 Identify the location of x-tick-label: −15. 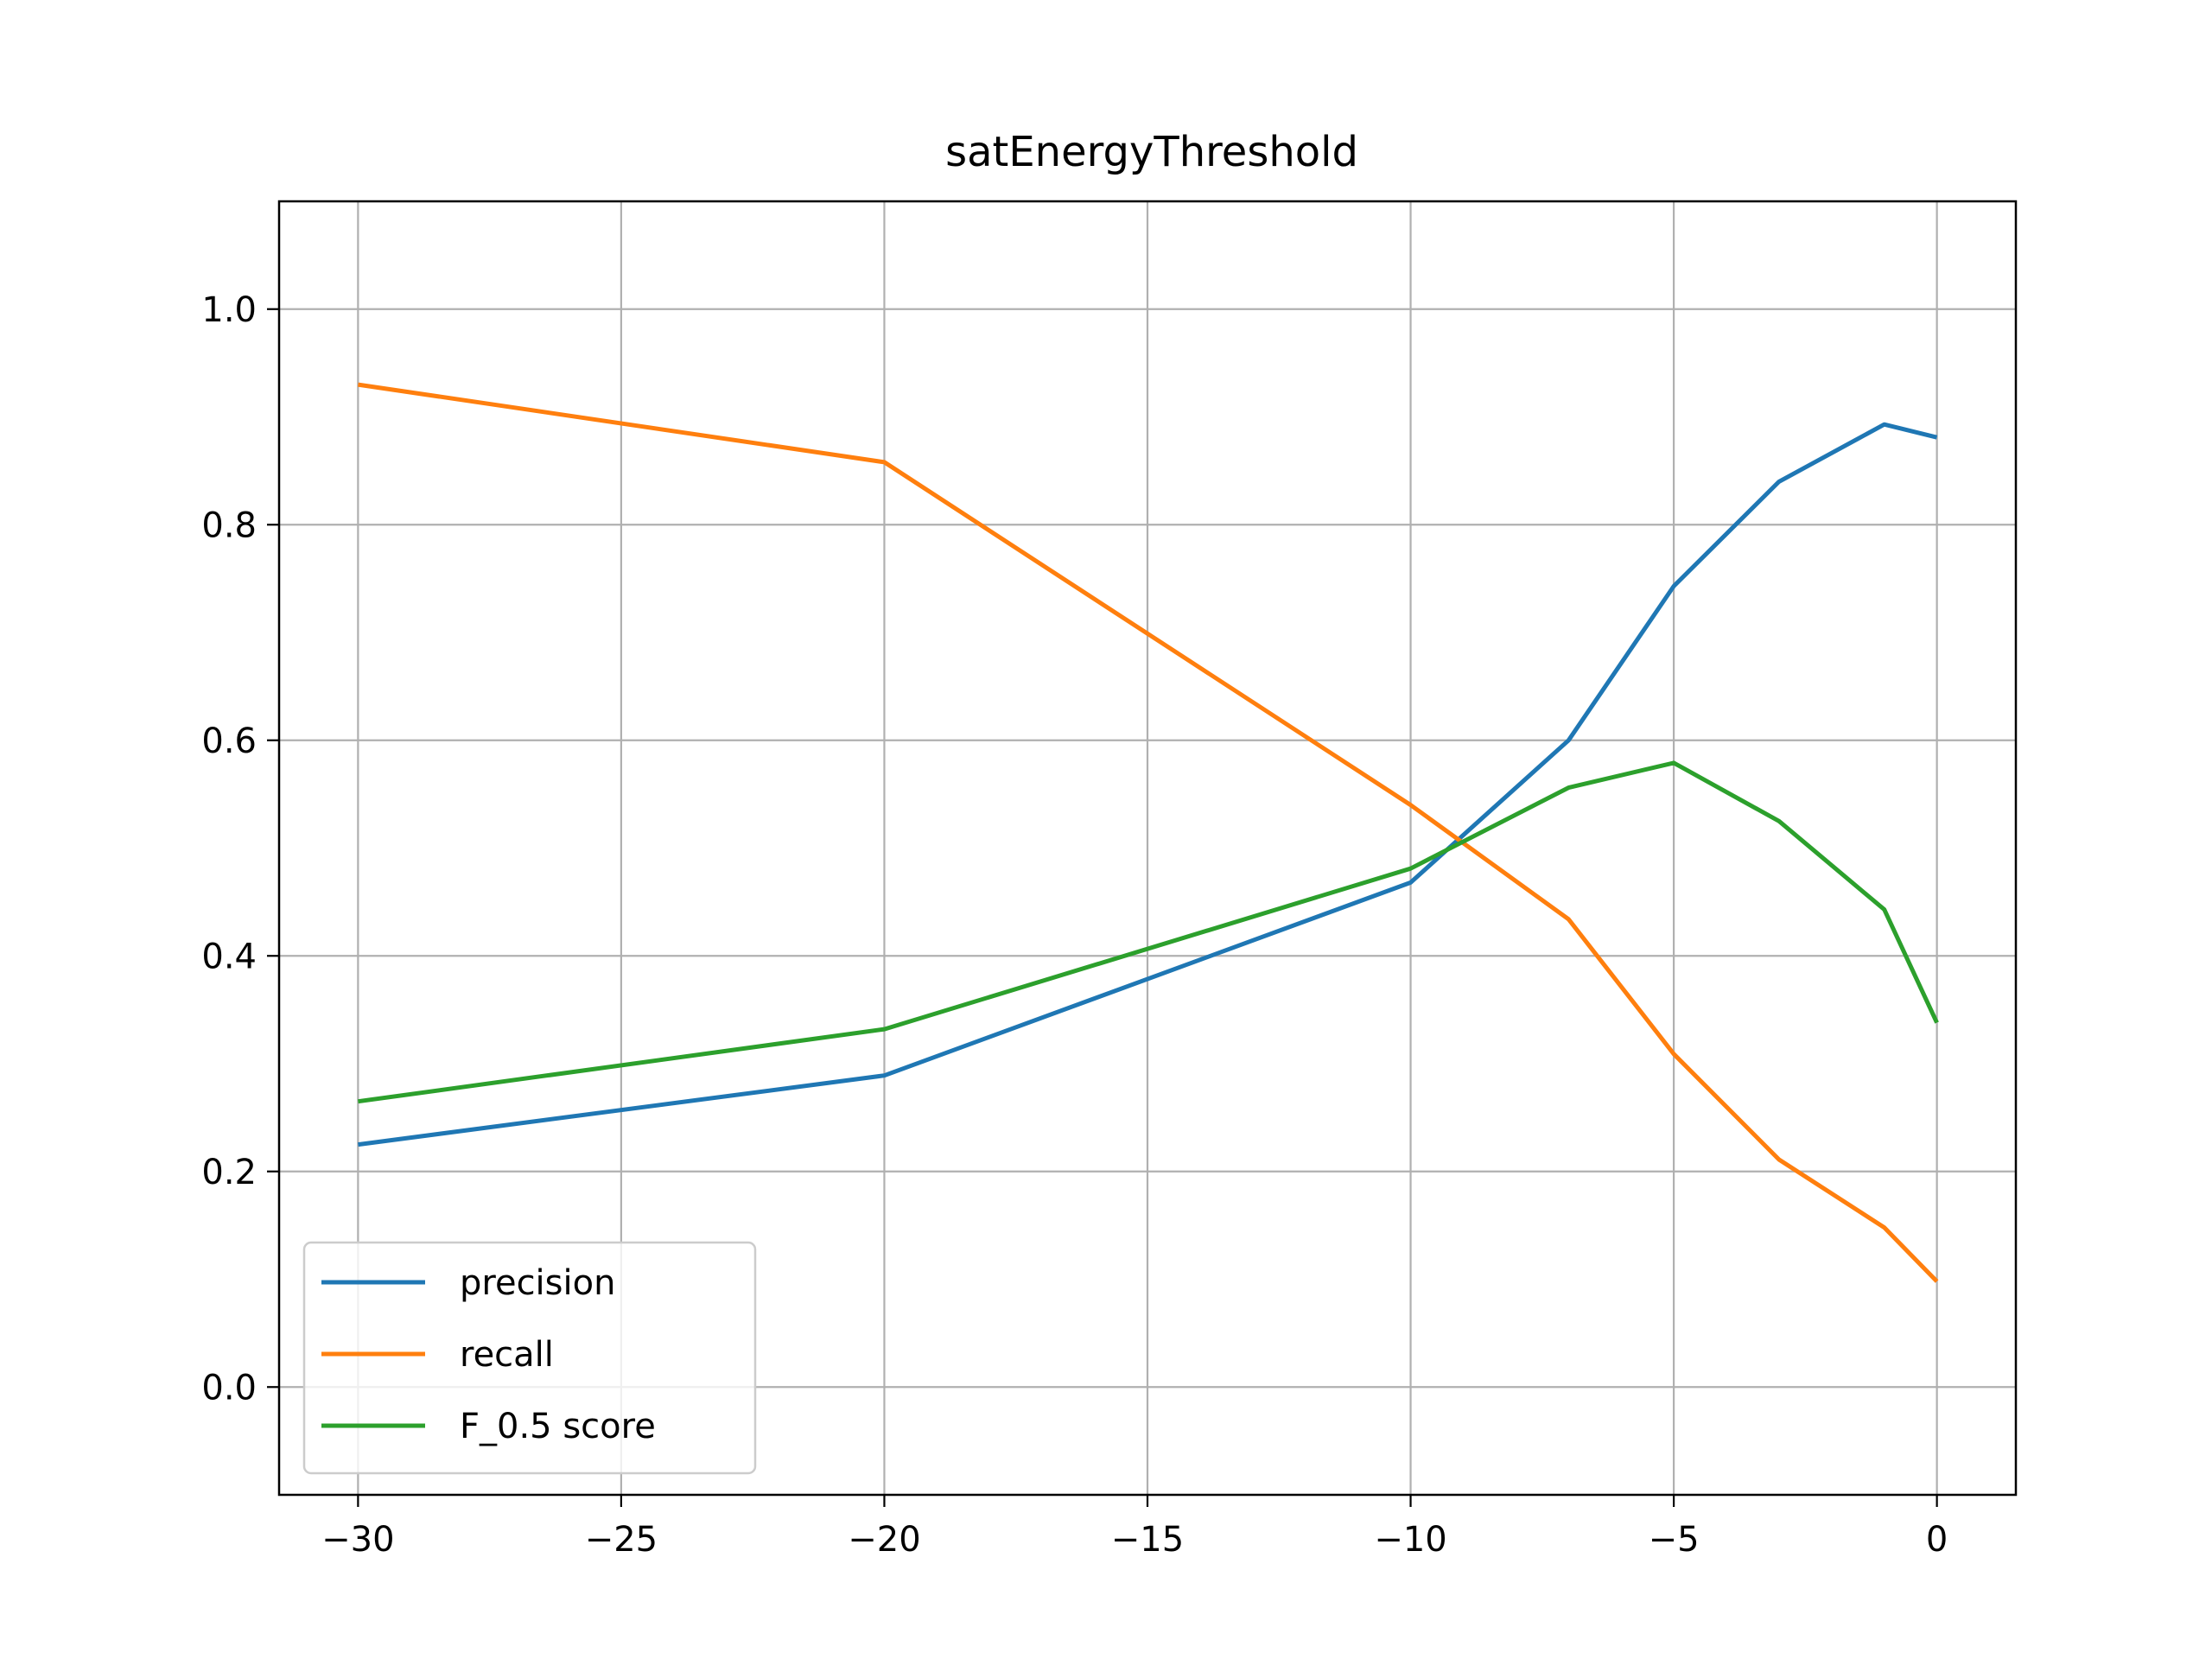
(1147, 1540).